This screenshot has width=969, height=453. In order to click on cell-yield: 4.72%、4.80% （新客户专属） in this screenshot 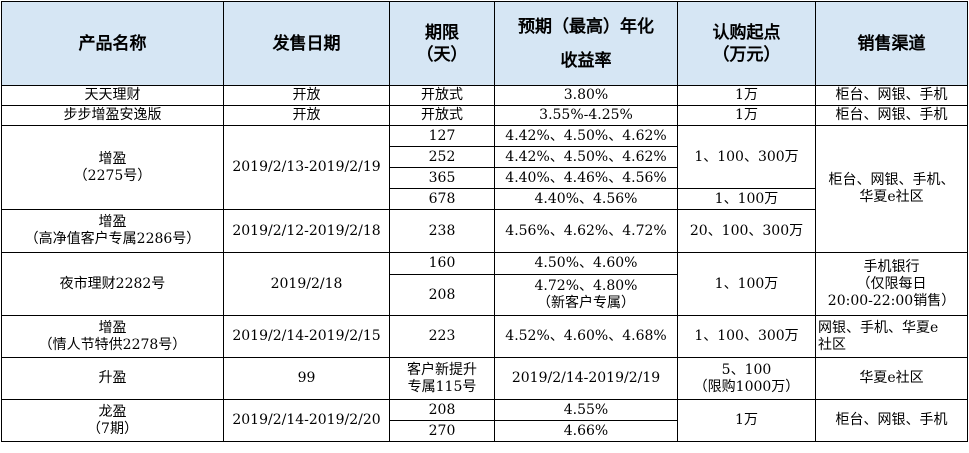, I will do `click(586, 295)`.